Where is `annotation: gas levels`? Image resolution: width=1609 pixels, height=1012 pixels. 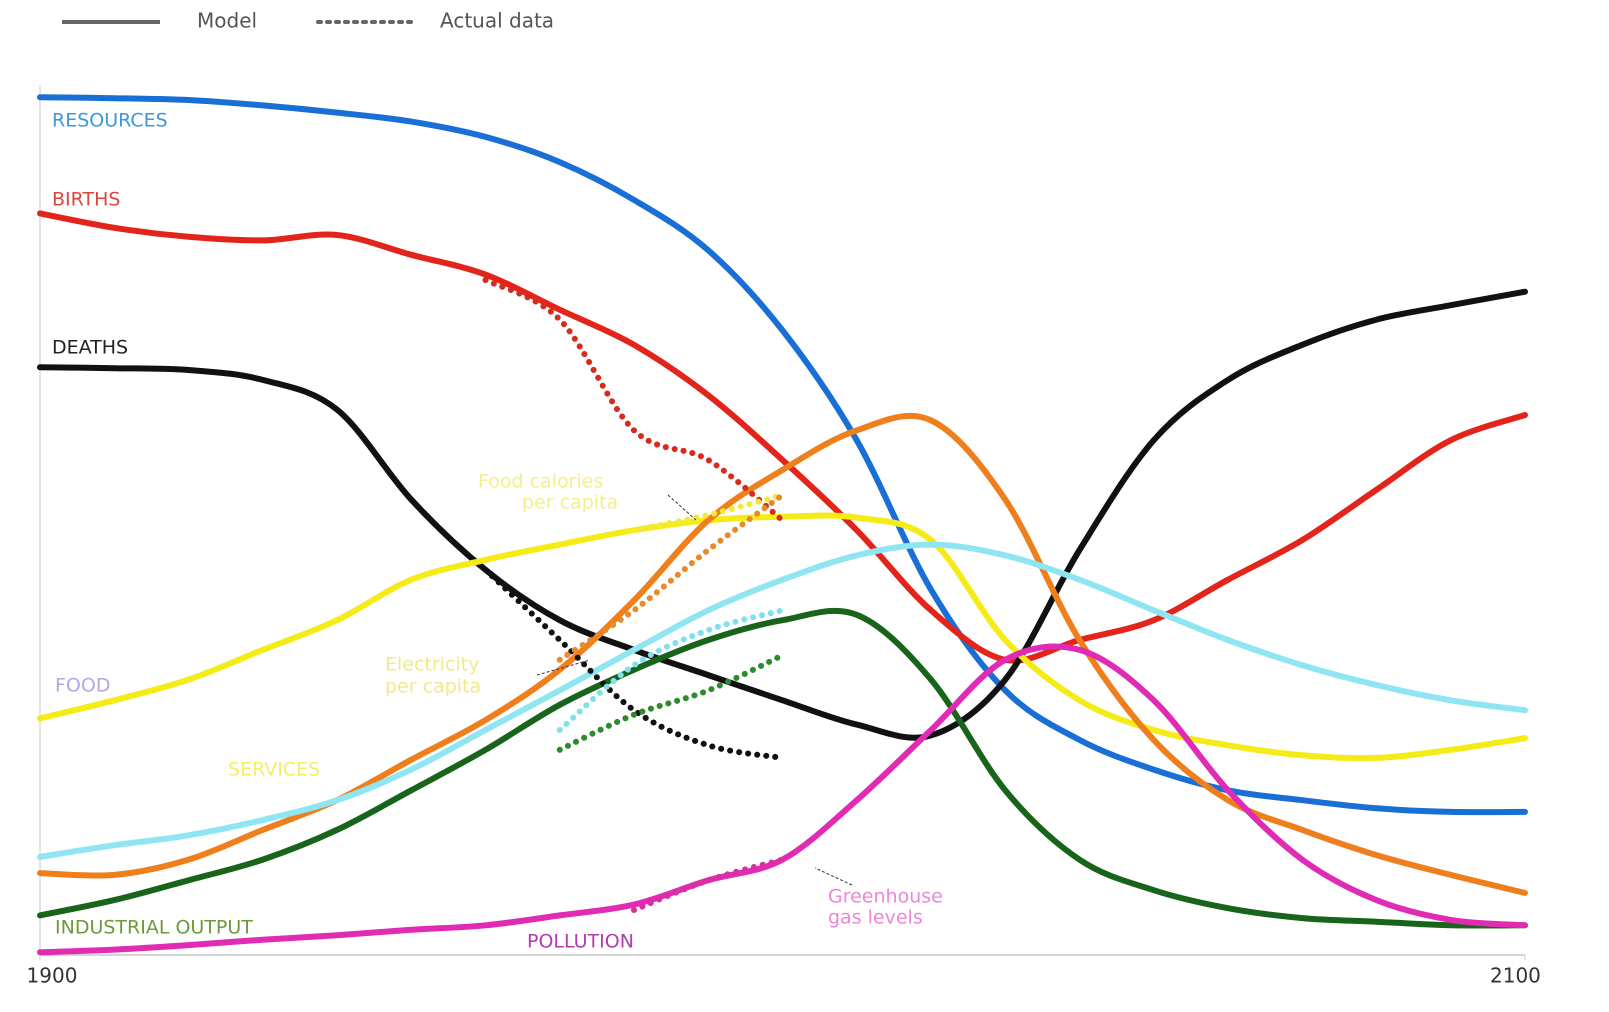
annotation: gas levels is located at coordinates (875, 918).